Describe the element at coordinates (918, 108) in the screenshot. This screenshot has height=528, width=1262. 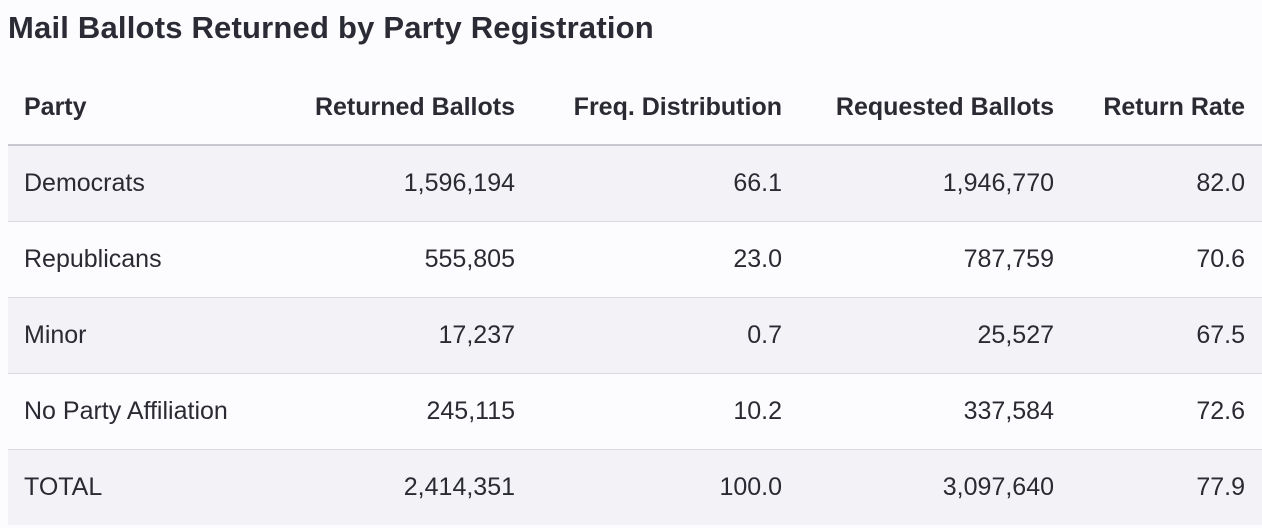
I see `column-header: Requested Ballots` at that location.